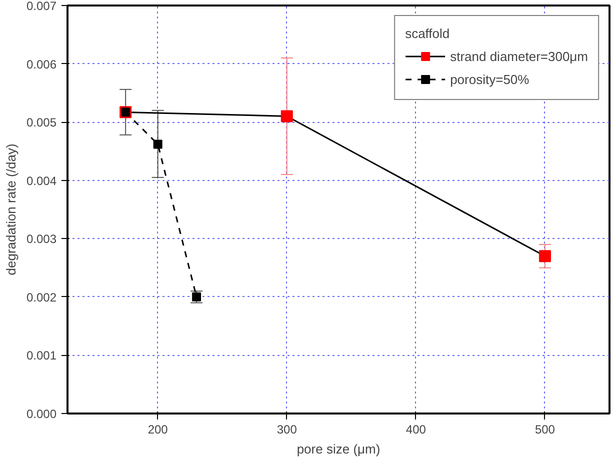 This screenshot has width=614, height=459. I want to click on y-tick-label: 0.000, so click(41, 414).